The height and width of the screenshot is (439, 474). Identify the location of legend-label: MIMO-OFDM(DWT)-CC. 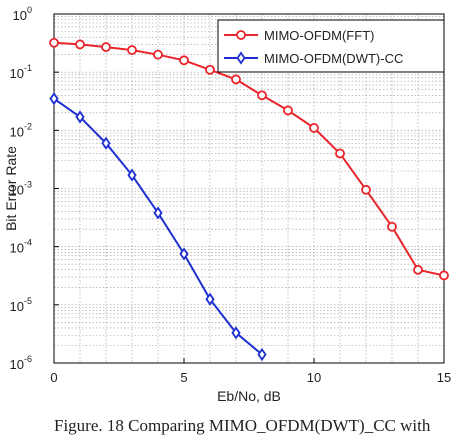
(333, 58).